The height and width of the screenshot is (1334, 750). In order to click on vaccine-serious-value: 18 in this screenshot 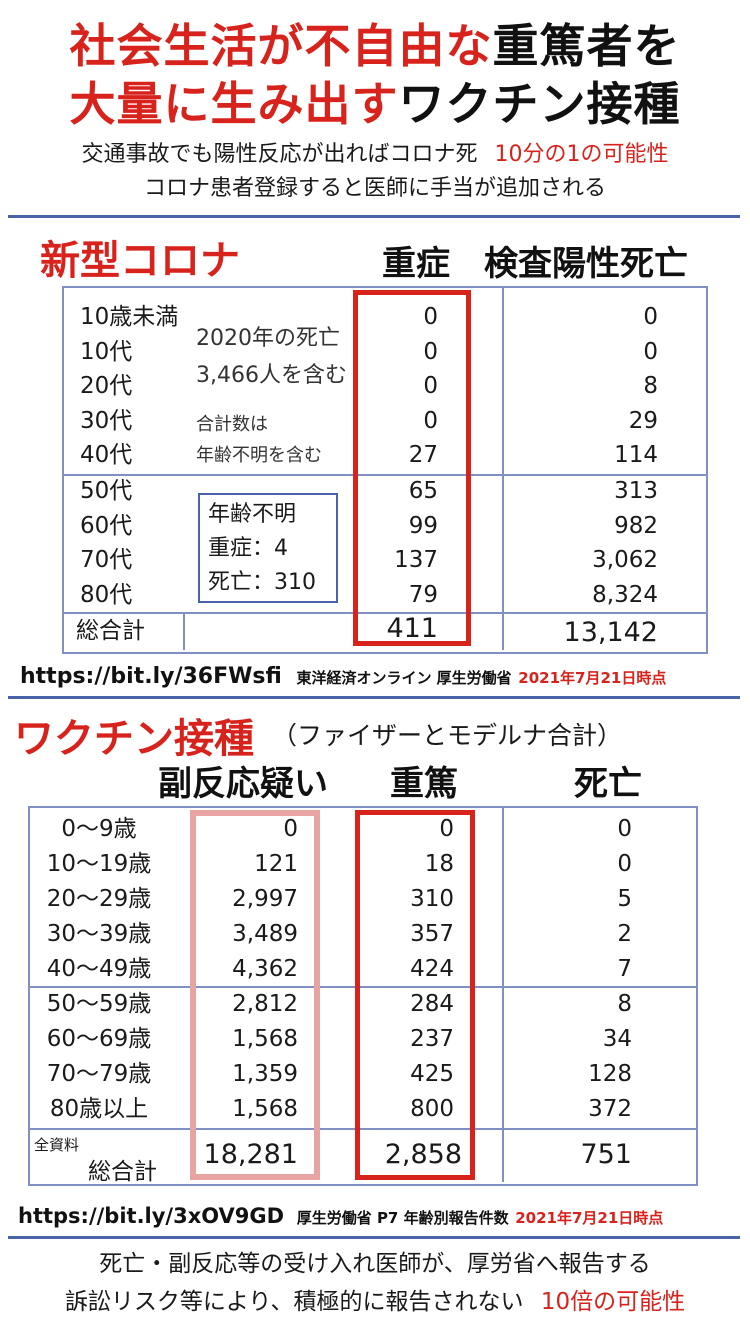, I will do `click(439, 864)`.